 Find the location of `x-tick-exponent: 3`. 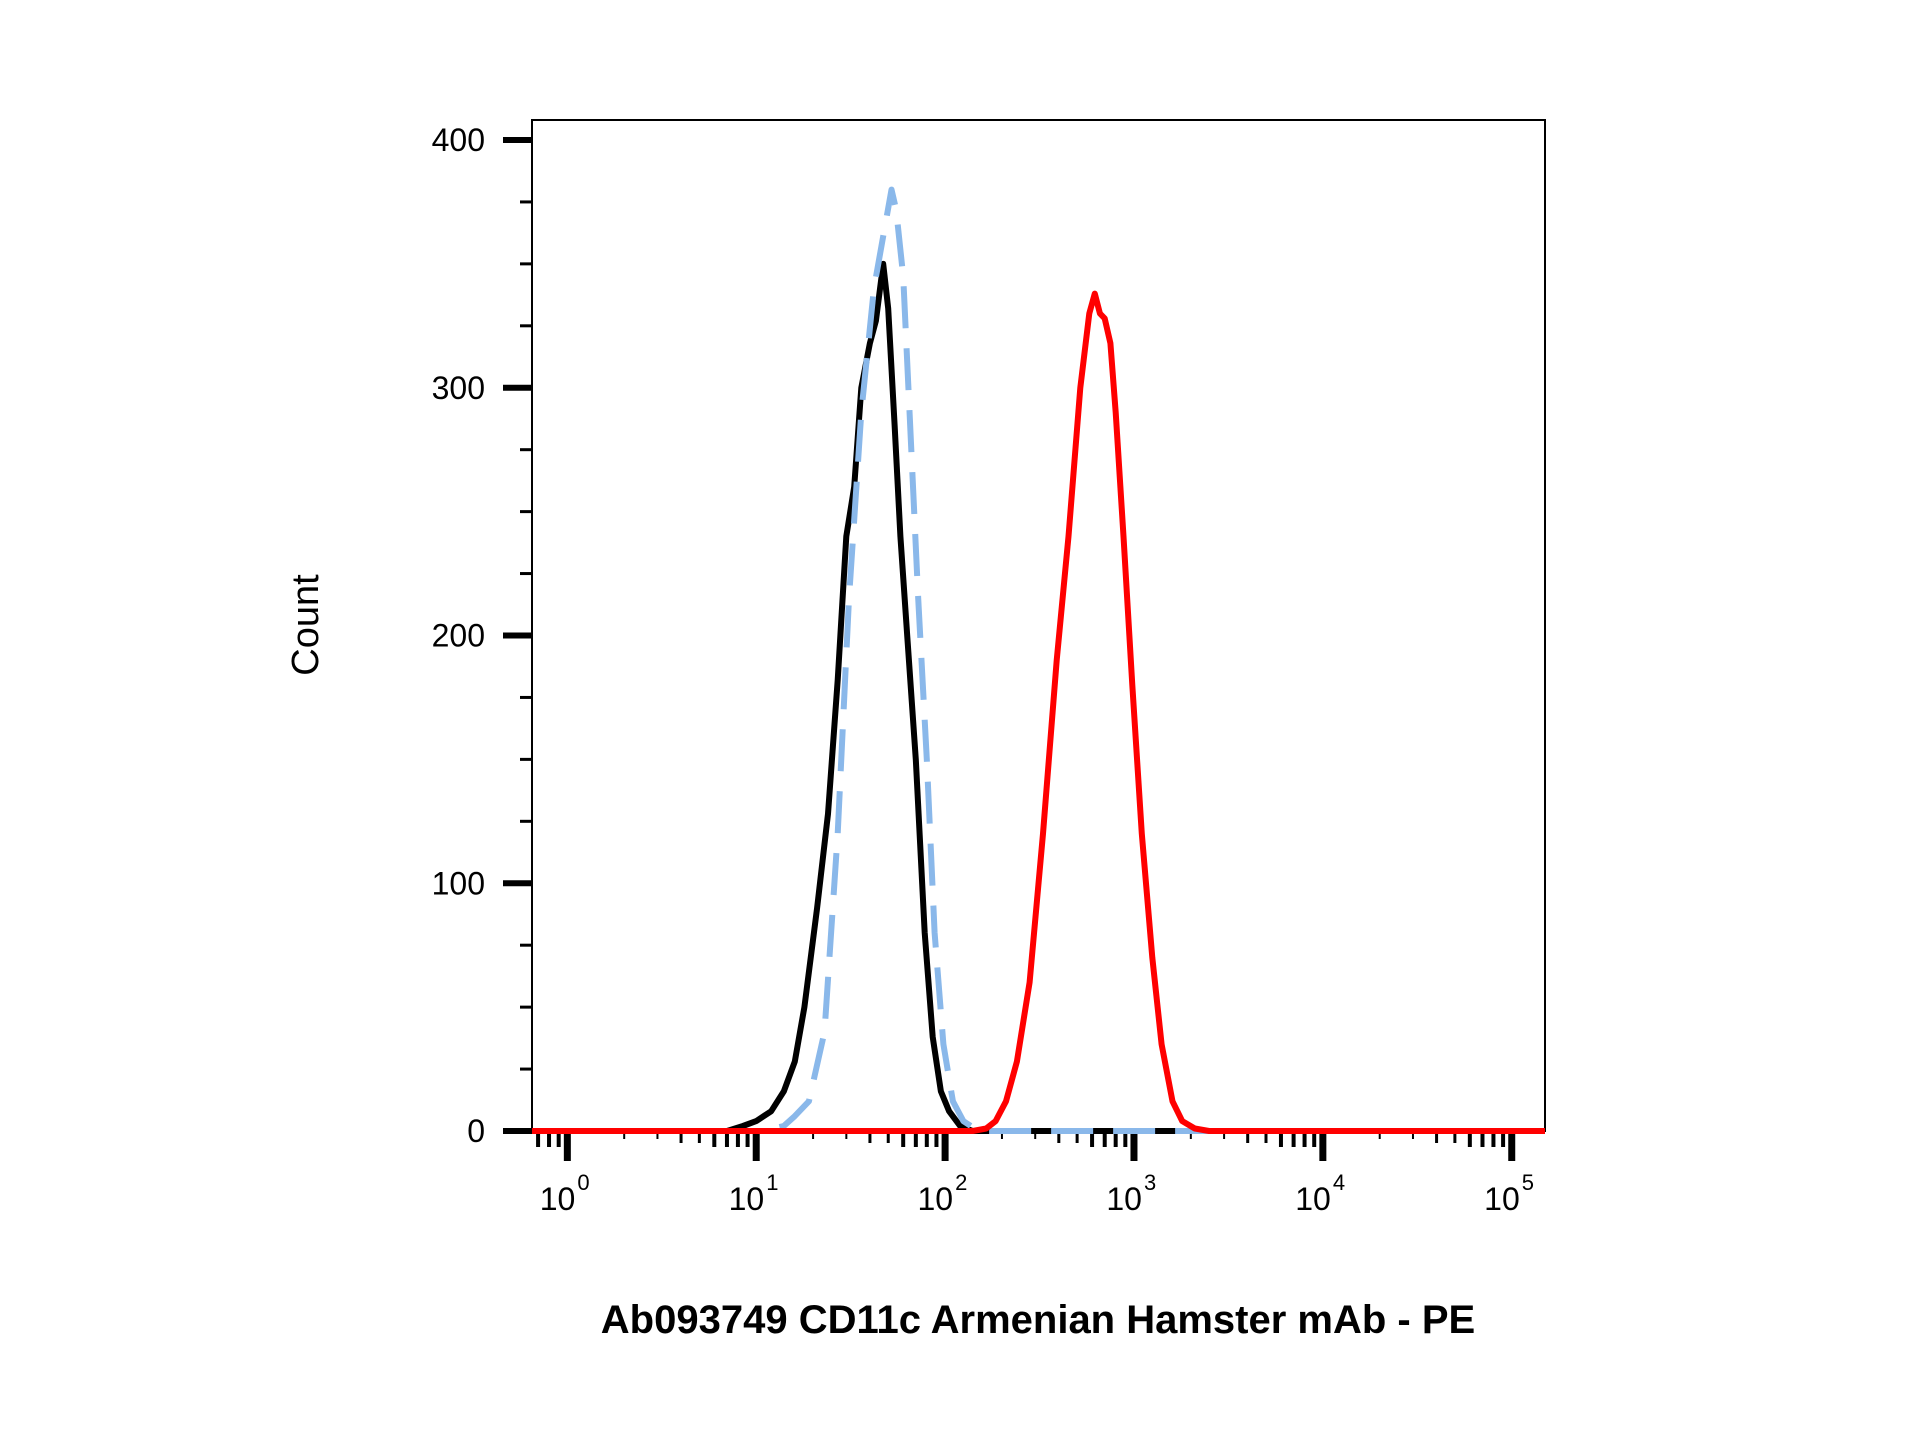

x-tick-exponent: 3 is located at coordinates (1150, 1182).